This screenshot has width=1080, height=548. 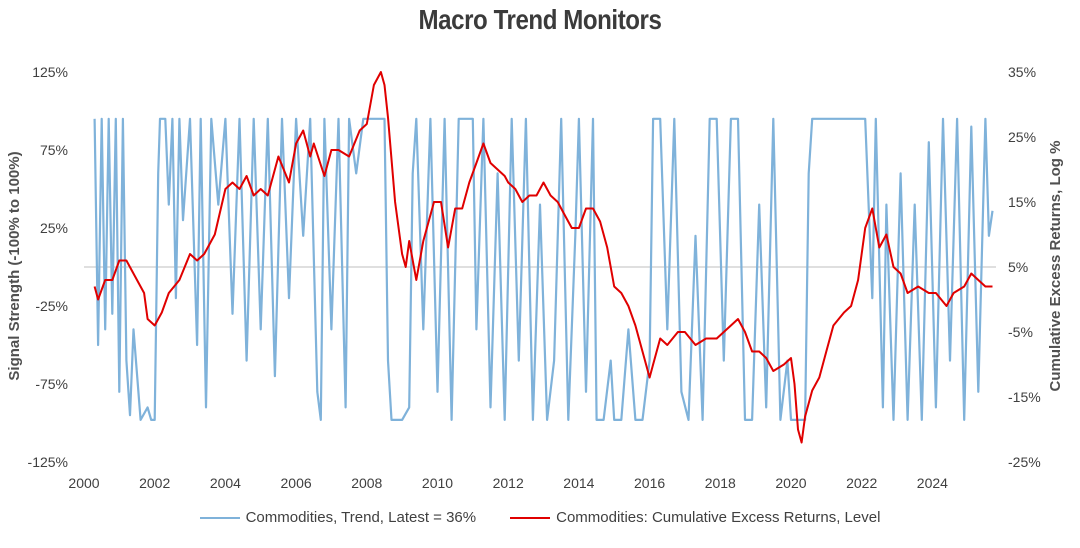 I want to click on y-right-axis-title-text: Cumulative Excess Returns, Log %, so click(x=1055, y=266).